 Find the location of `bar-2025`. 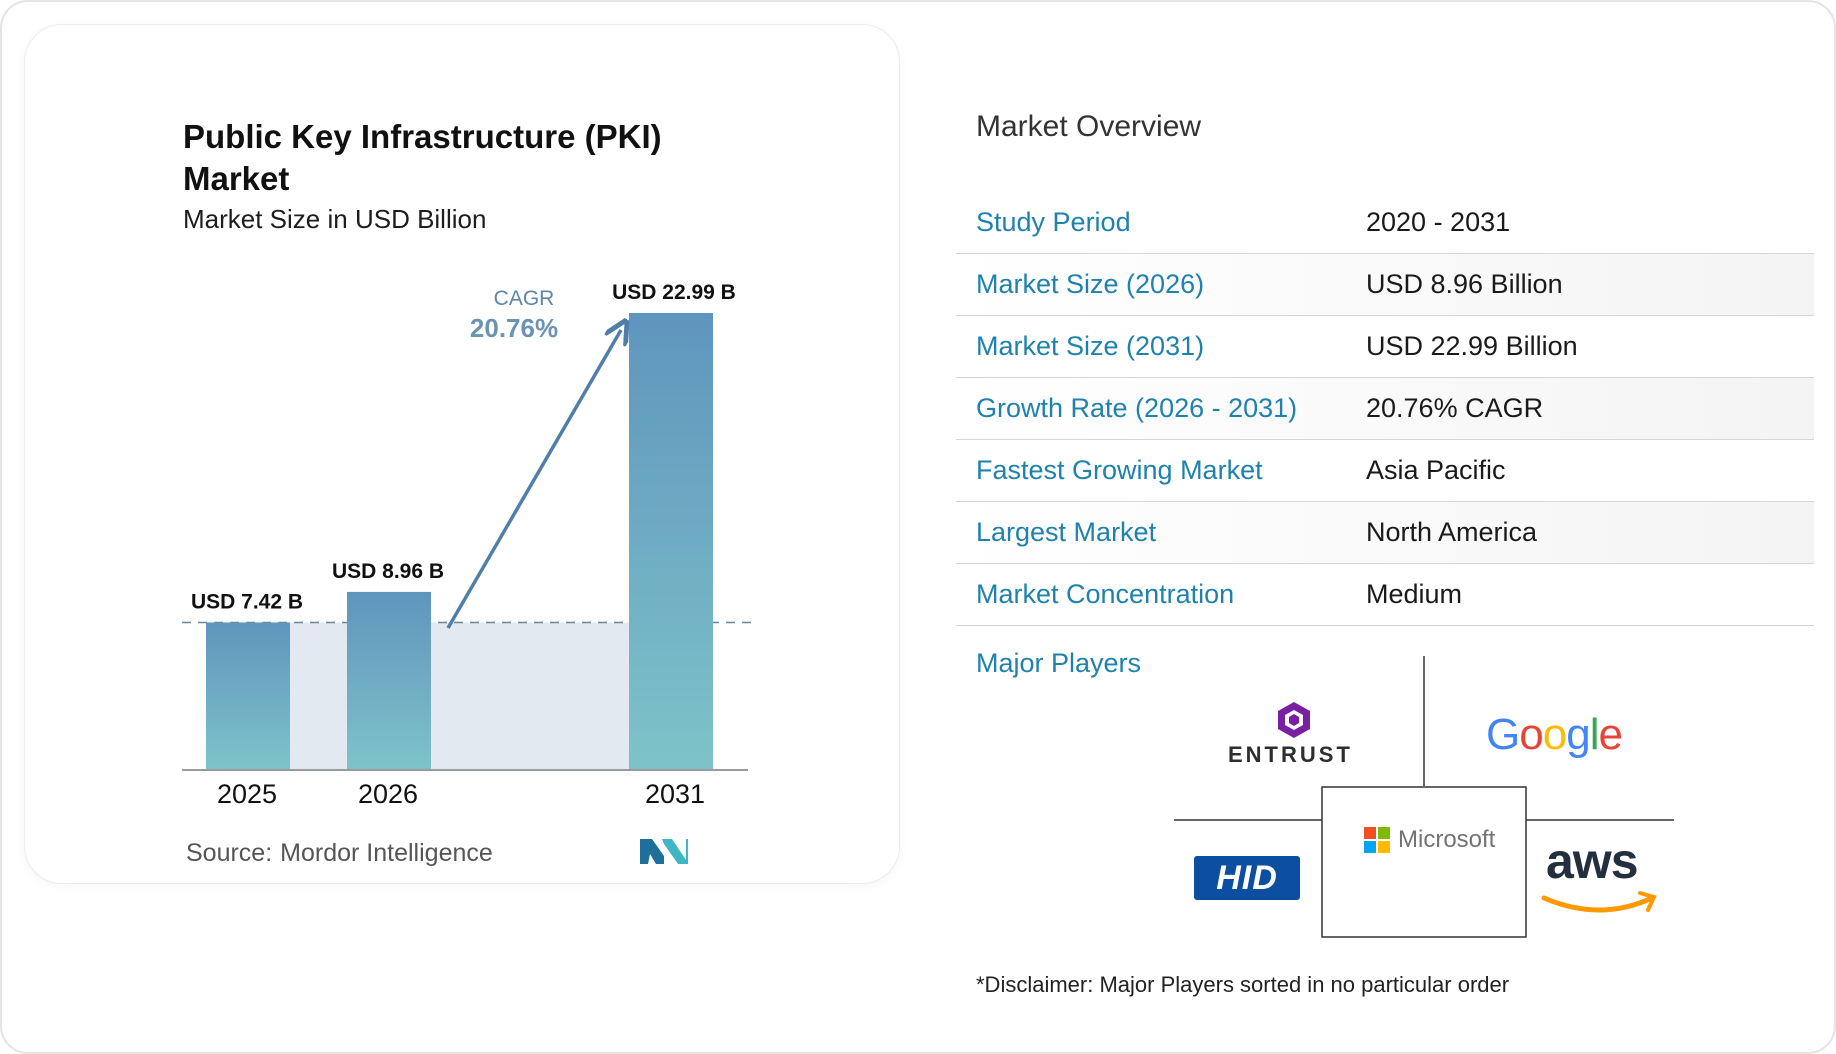

bar-2025 is located at coordinates (248, 696).